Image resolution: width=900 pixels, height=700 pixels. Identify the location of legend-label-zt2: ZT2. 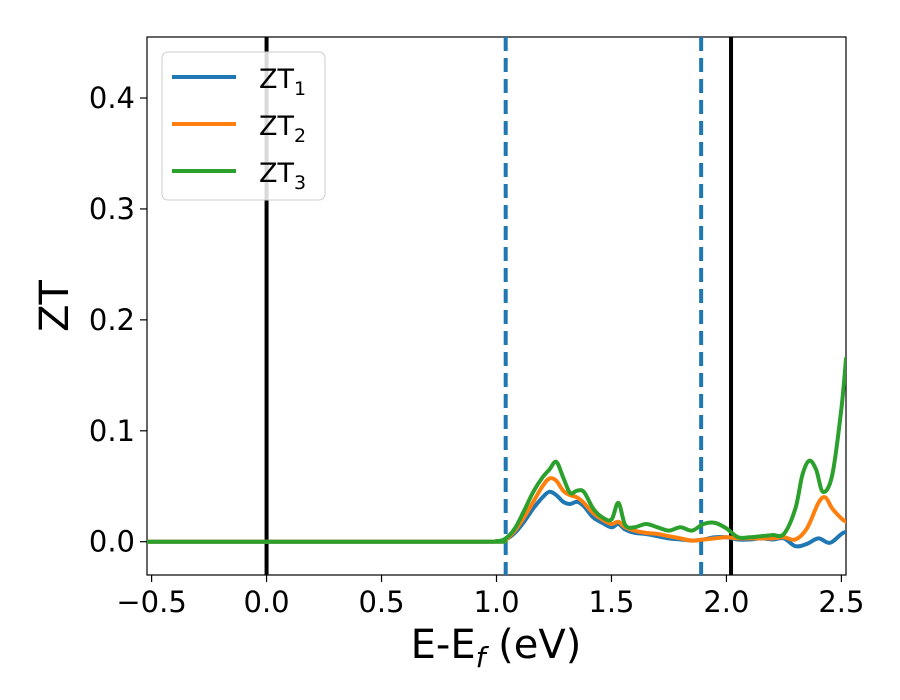
(282, 129).